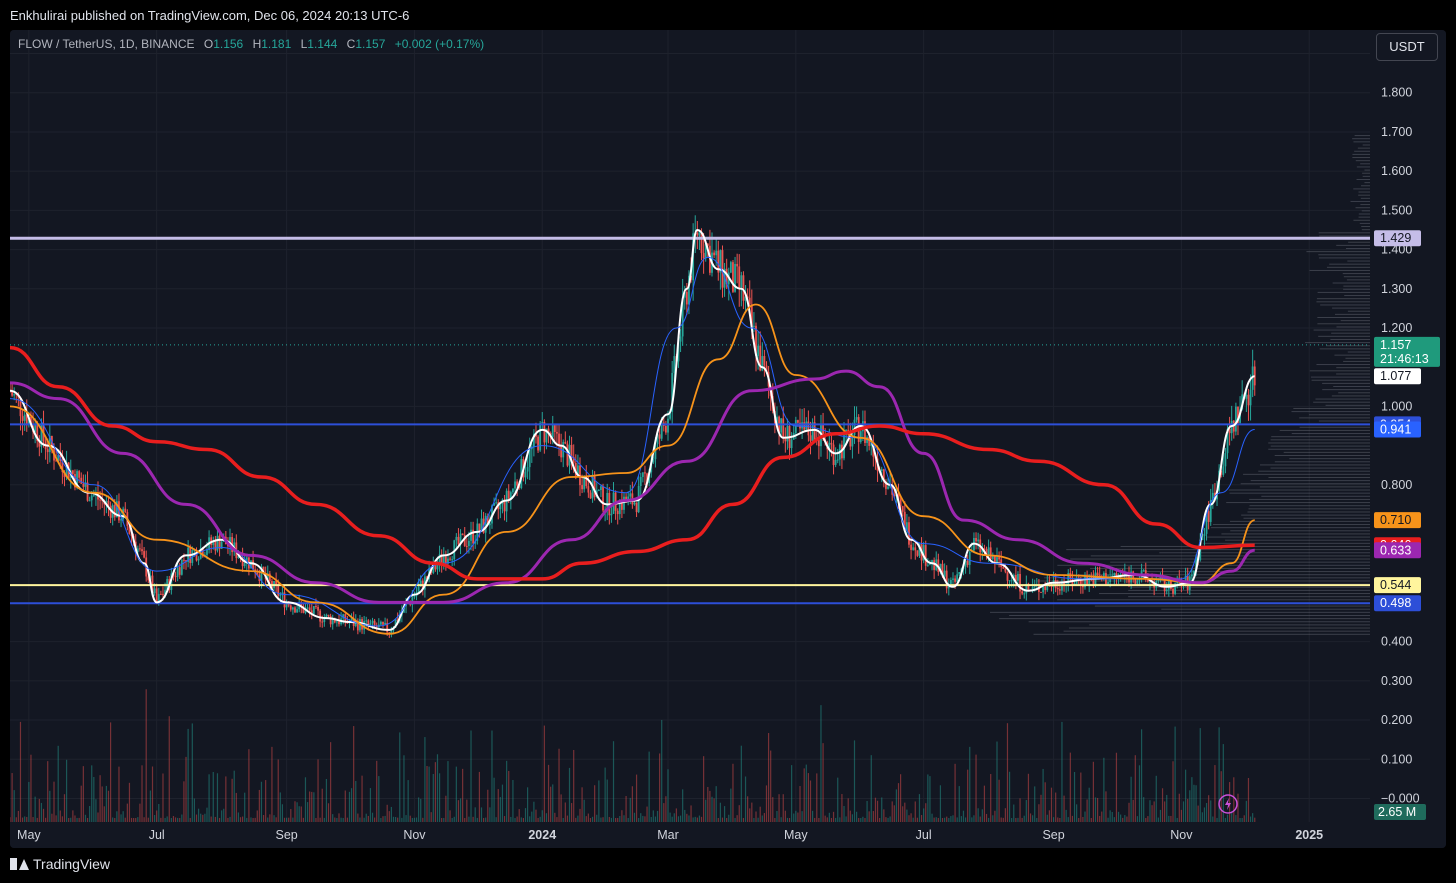  I want to click on currency-button: USDT, so click(1407, 47).